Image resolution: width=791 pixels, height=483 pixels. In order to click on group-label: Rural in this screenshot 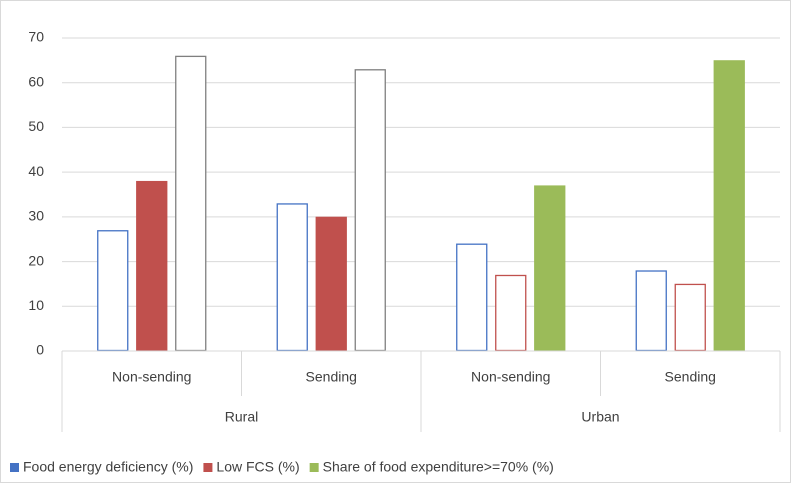, I will do `click(241, 417)`.